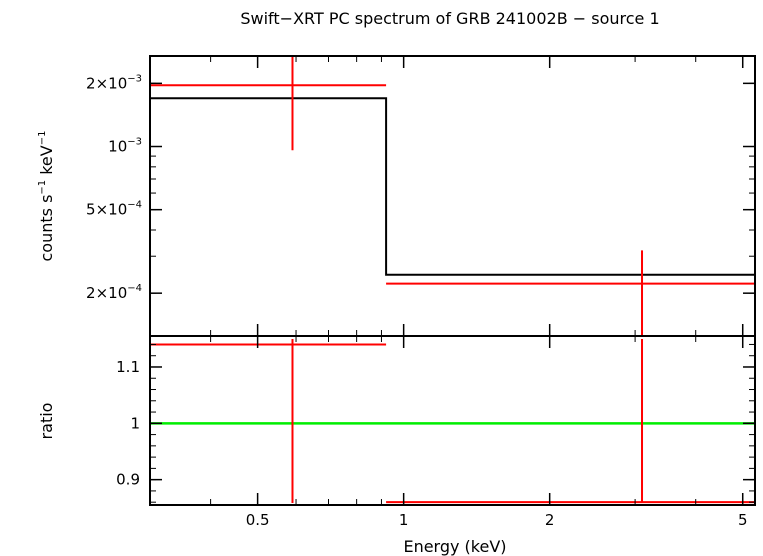  What do you see at coordinates (125, 146) in the screenshot?
I see `y-tick-label: 10−3` at bounding box center [125, 146].